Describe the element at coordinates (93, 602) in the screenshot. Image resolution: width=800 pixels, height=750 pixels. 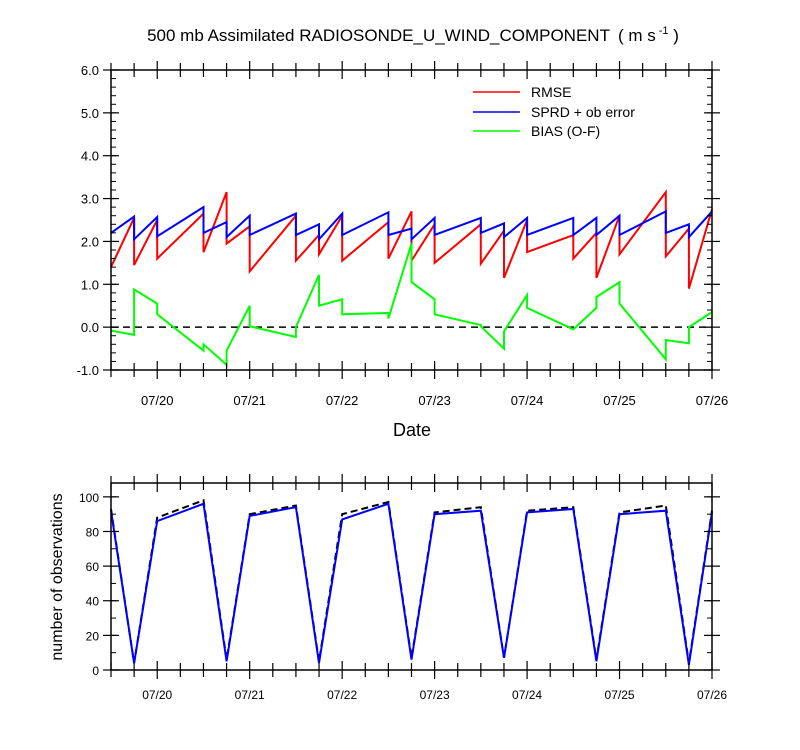
I see `y-tick-label: 40` at that location.